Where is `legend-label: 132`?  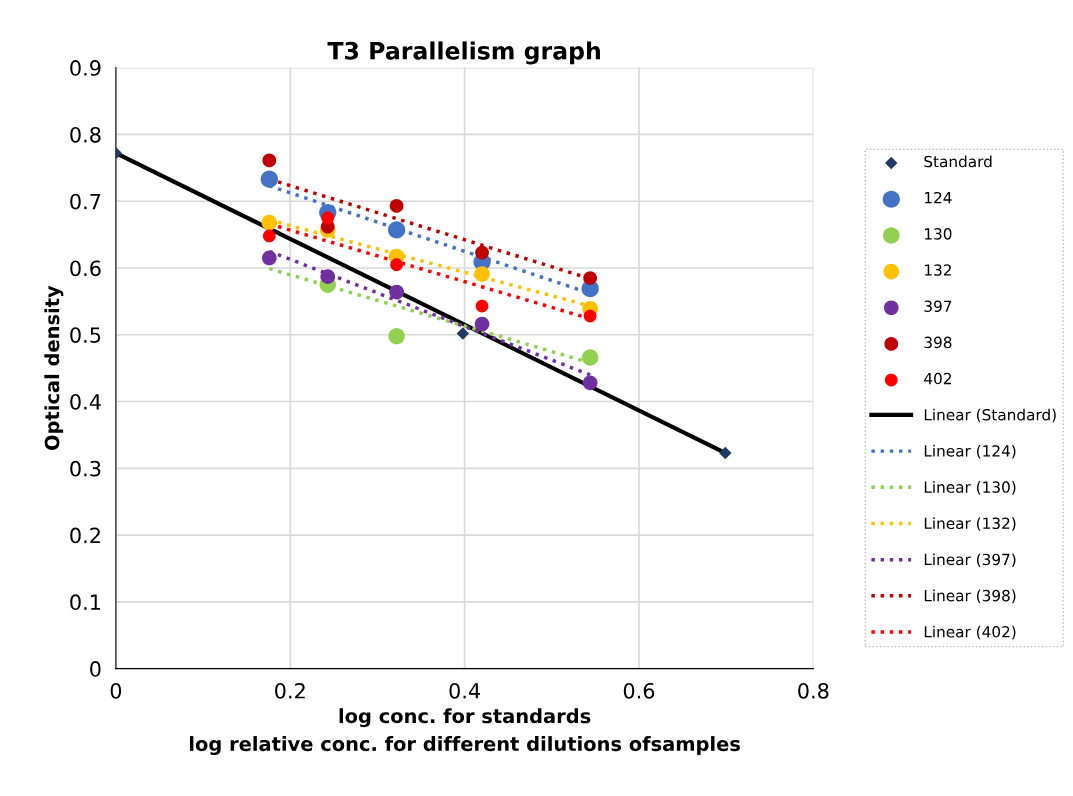 legend-label: 132 is located at coordinates (938, 270).